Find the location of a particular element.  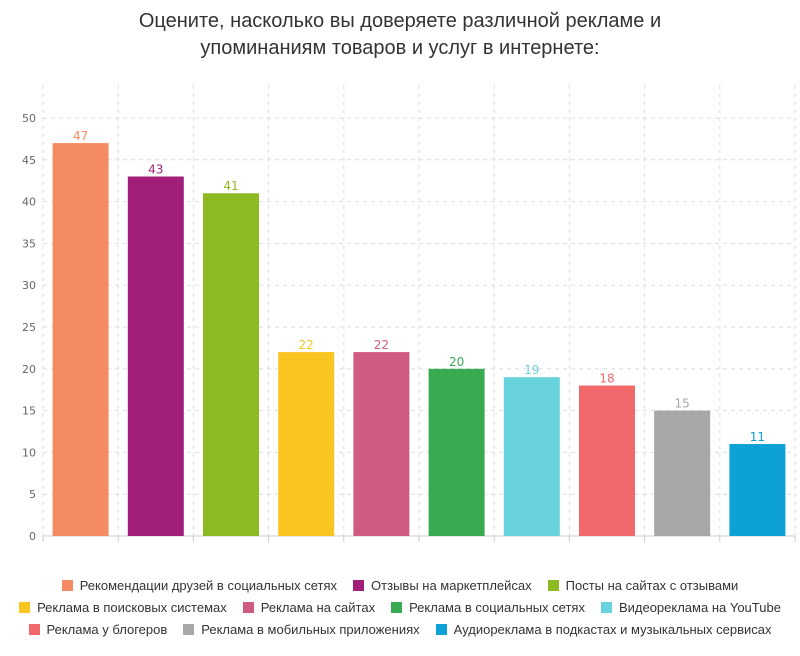

data-label: 15 is located at coordinates (682, 404).